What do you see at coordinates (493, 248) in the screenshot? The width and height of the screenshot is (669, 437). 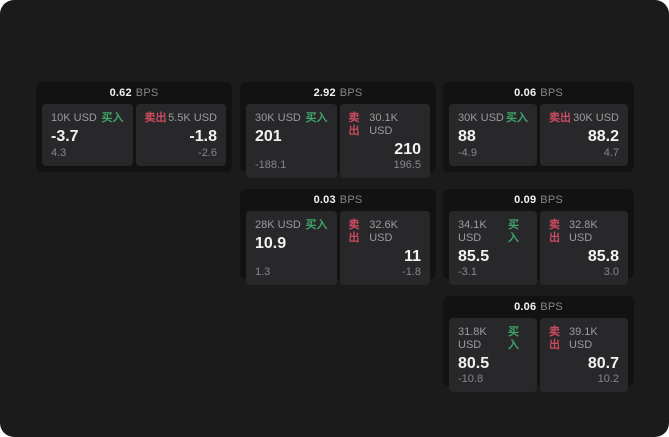 I see `buy-panel: 34.1K USD 买入 85.5 -3.1` at bounding box center [493, 248].